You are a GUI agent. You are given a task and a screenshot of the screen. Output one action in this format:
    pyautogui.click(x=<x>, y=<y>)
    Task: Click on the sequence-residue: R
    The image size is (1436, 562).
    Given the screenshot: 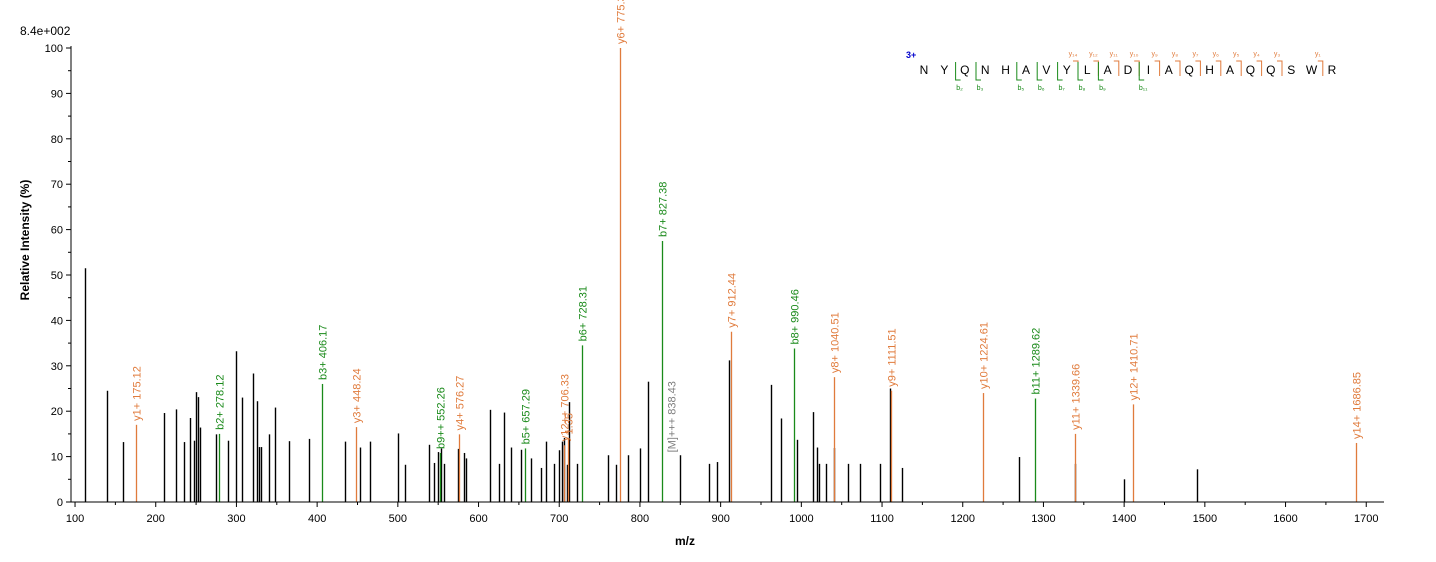 What is the action you would take?
    pyautogui.click(x=1332, y=70)
    